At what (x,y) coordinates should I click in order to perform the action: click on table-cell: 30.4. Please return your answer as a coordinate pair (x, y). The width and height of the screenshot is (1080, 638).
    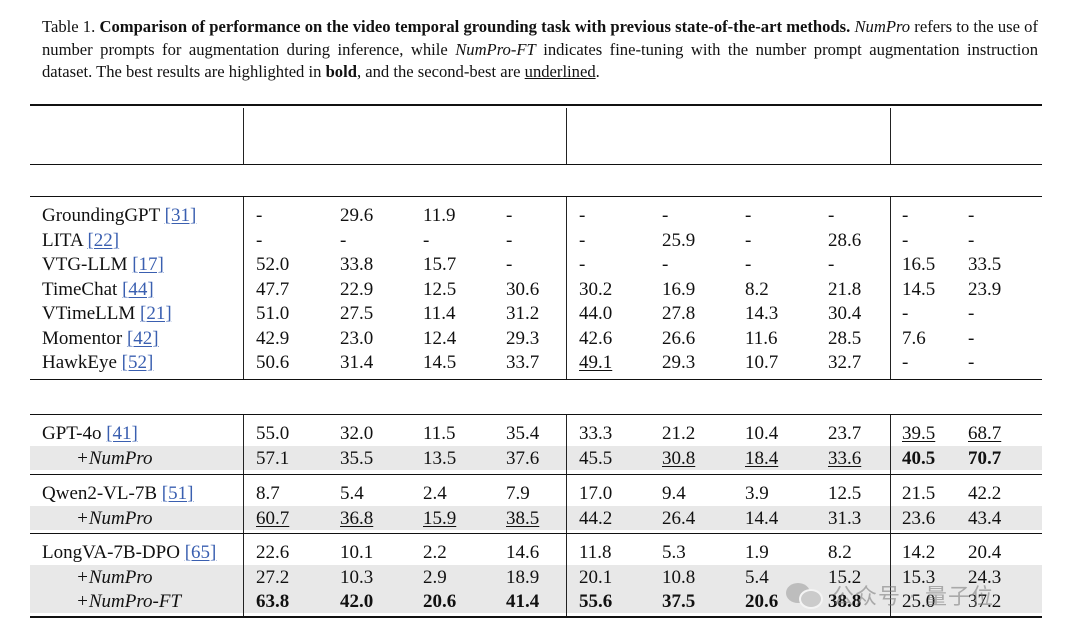
    Looking at the image, I should click on (845, 313).